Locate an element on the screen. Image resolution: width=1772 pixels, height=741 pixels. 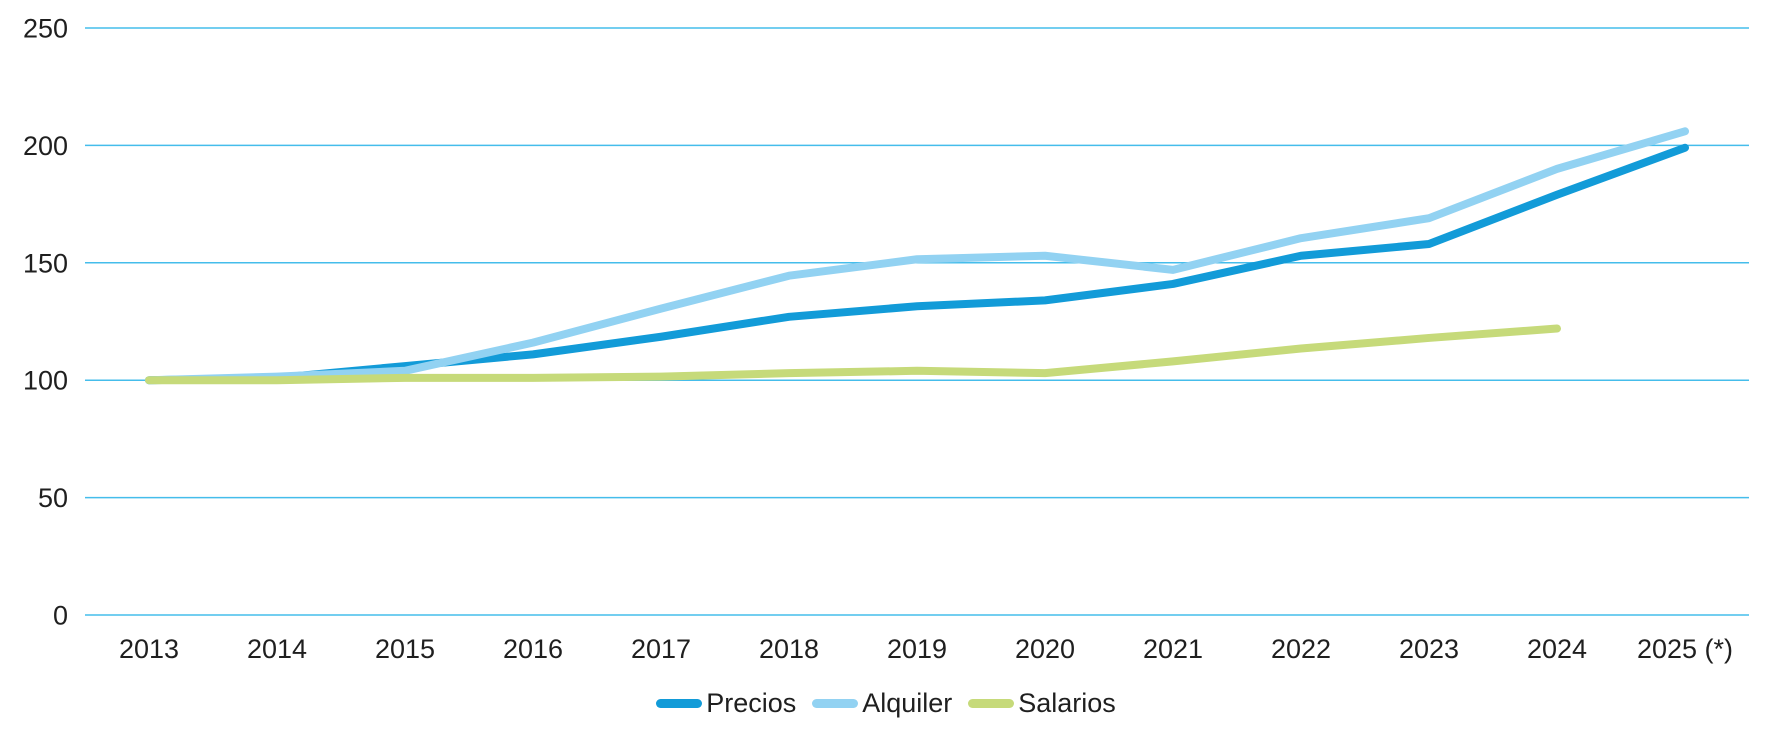
y-tick-label-200: 200 is located at coordinates (45, 146).